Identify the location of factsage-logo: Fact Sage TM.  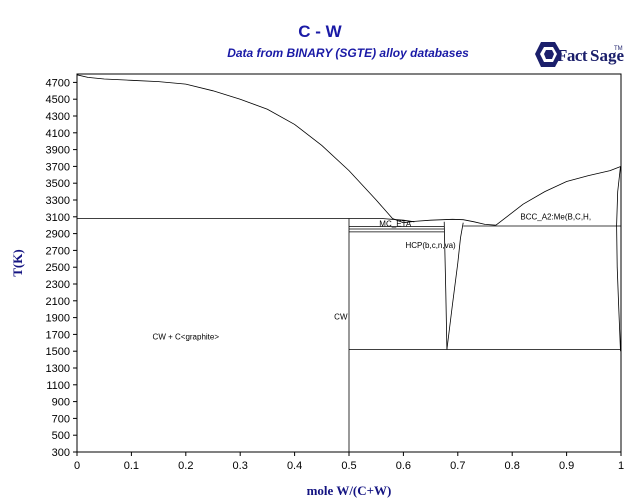
(579, 56).